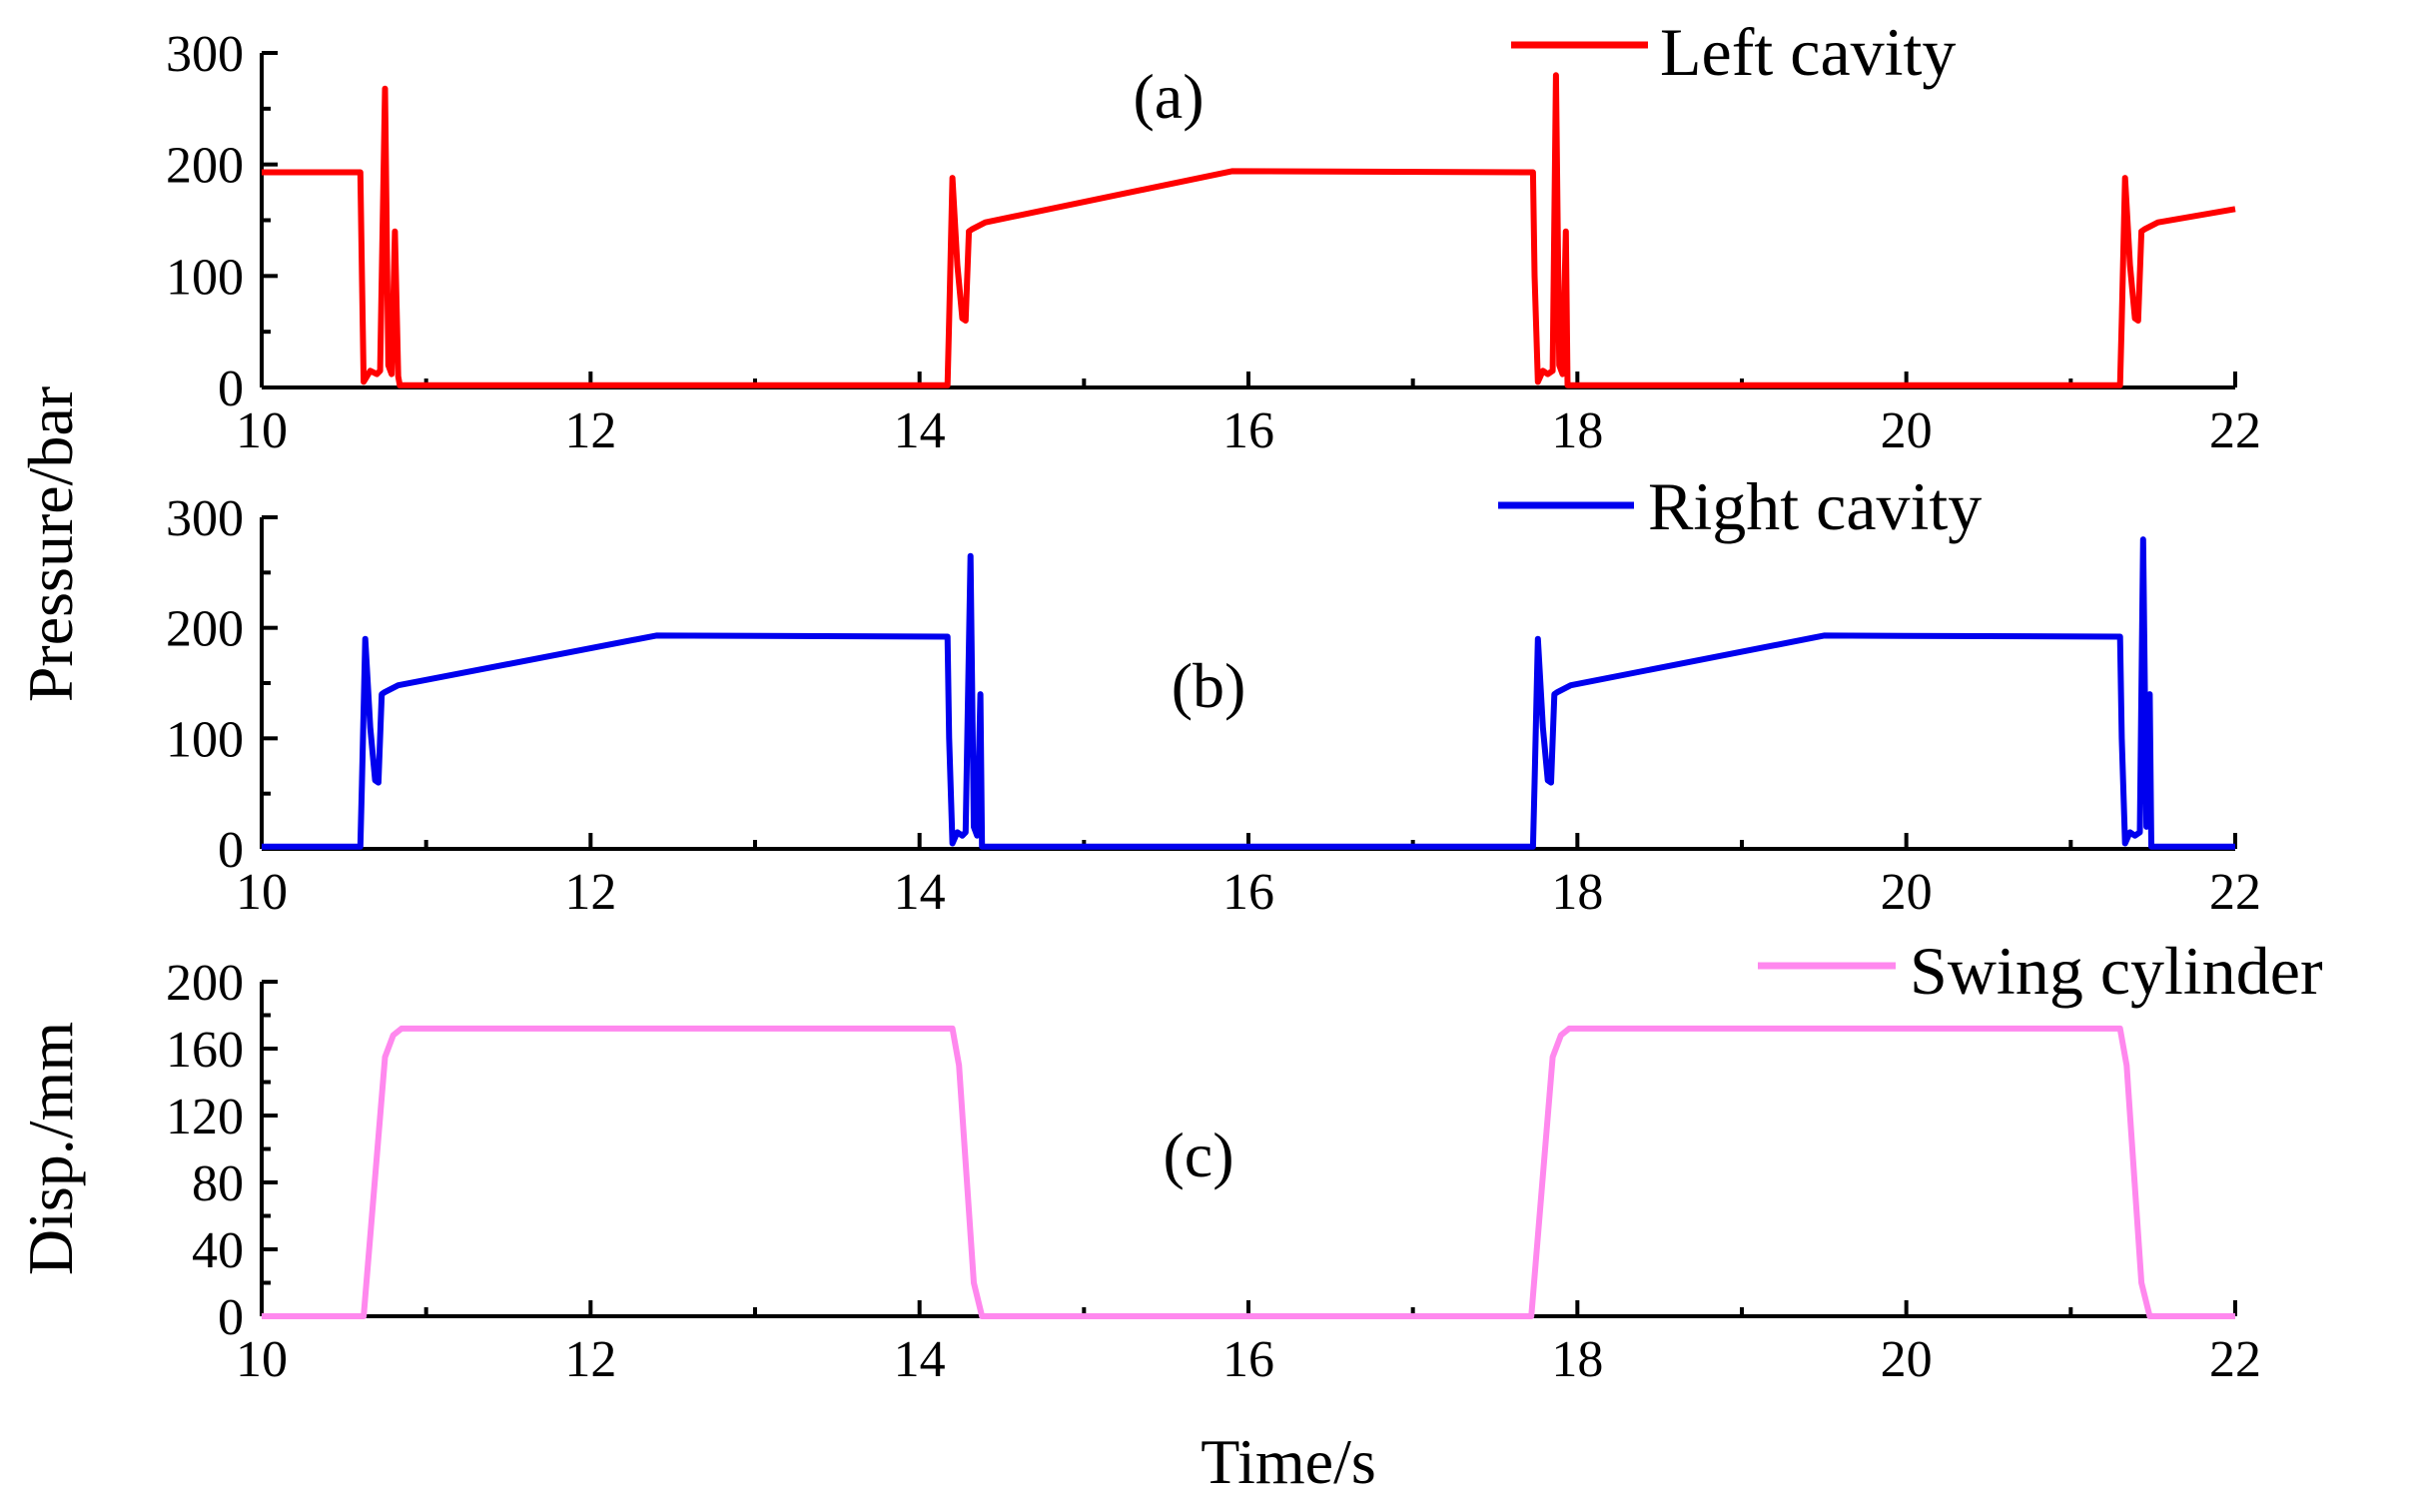 The width and height of the screenshot is (2422, 1512). What do you see at coordinates (1815, 506) in the screenshot?
I see `legend-label-b: Right cavity` at bounding box center [1815, 506].